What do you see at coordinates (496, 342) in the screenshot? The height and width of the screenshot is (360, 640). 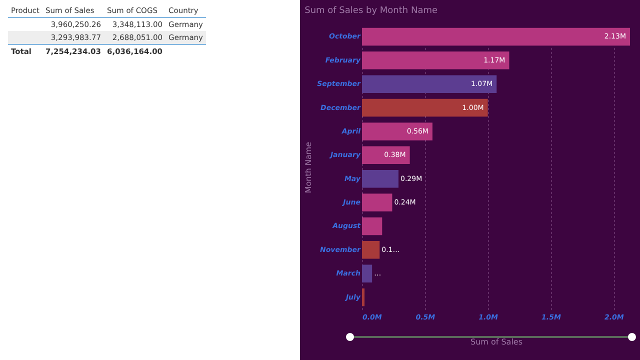 I see `x-axis-title: Sum of Sales` at bounding box center [496, 342].